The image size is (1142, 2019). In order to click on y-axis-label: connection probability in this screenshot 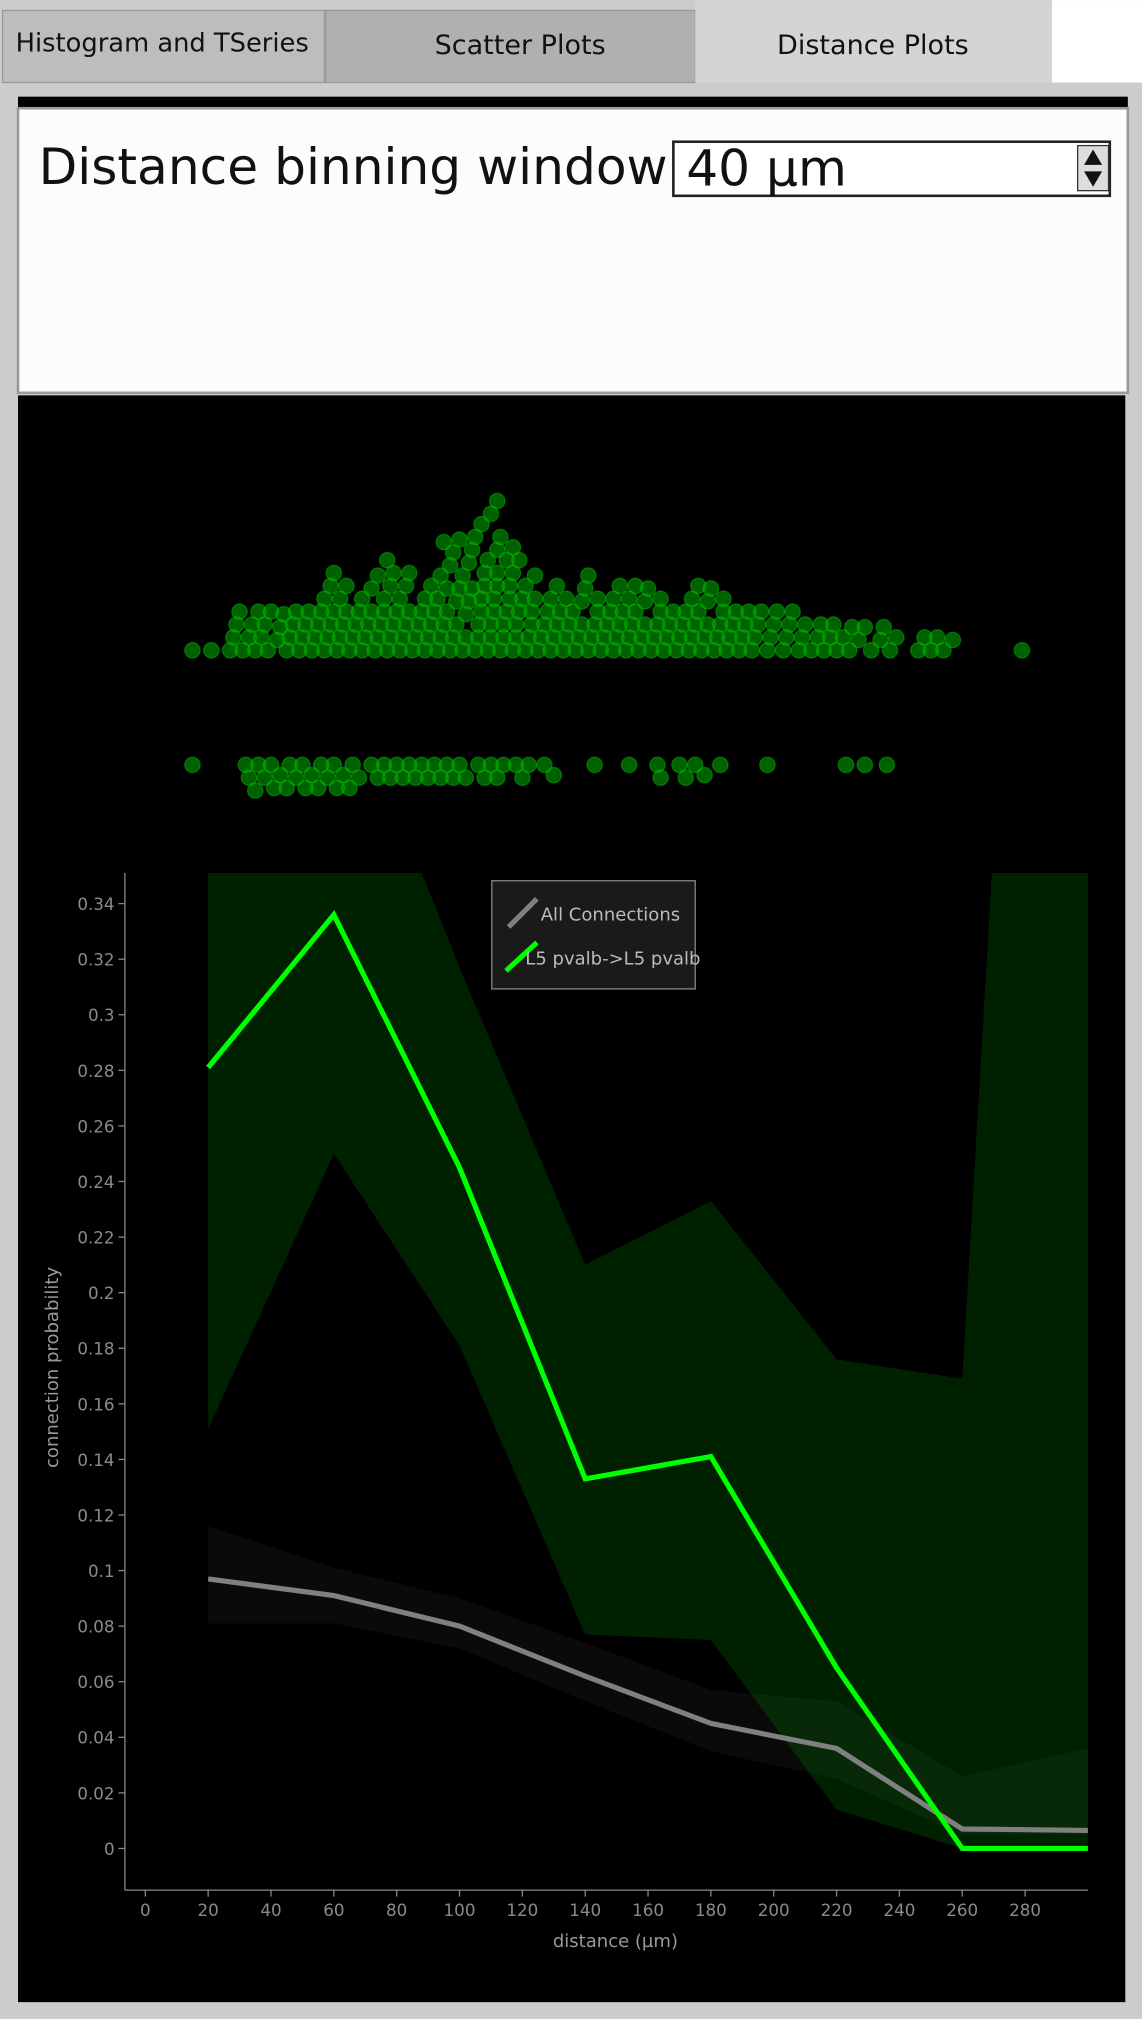, I will do `click(52, 1367)`.